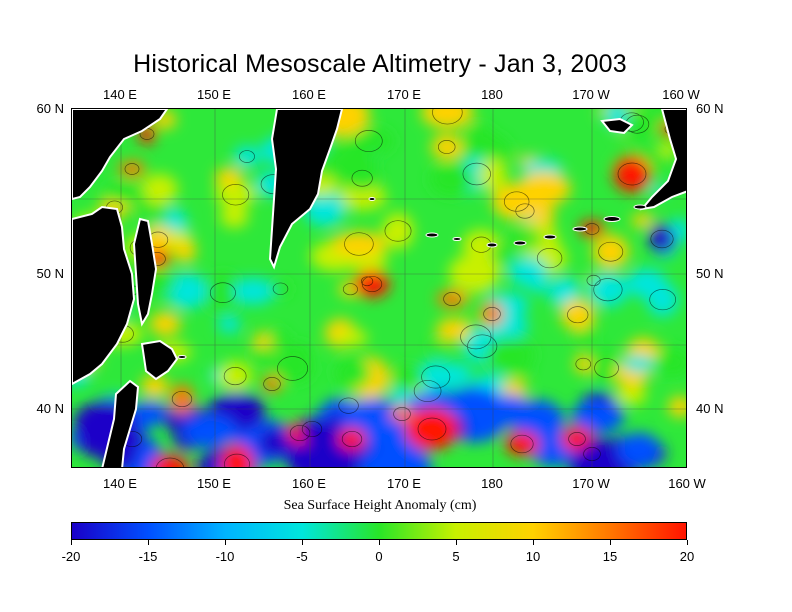  What do you see at coordinates (710, 408) in the screenshot?
I see `lat-tick-right: 40 N` at bounding box center [710, 408].